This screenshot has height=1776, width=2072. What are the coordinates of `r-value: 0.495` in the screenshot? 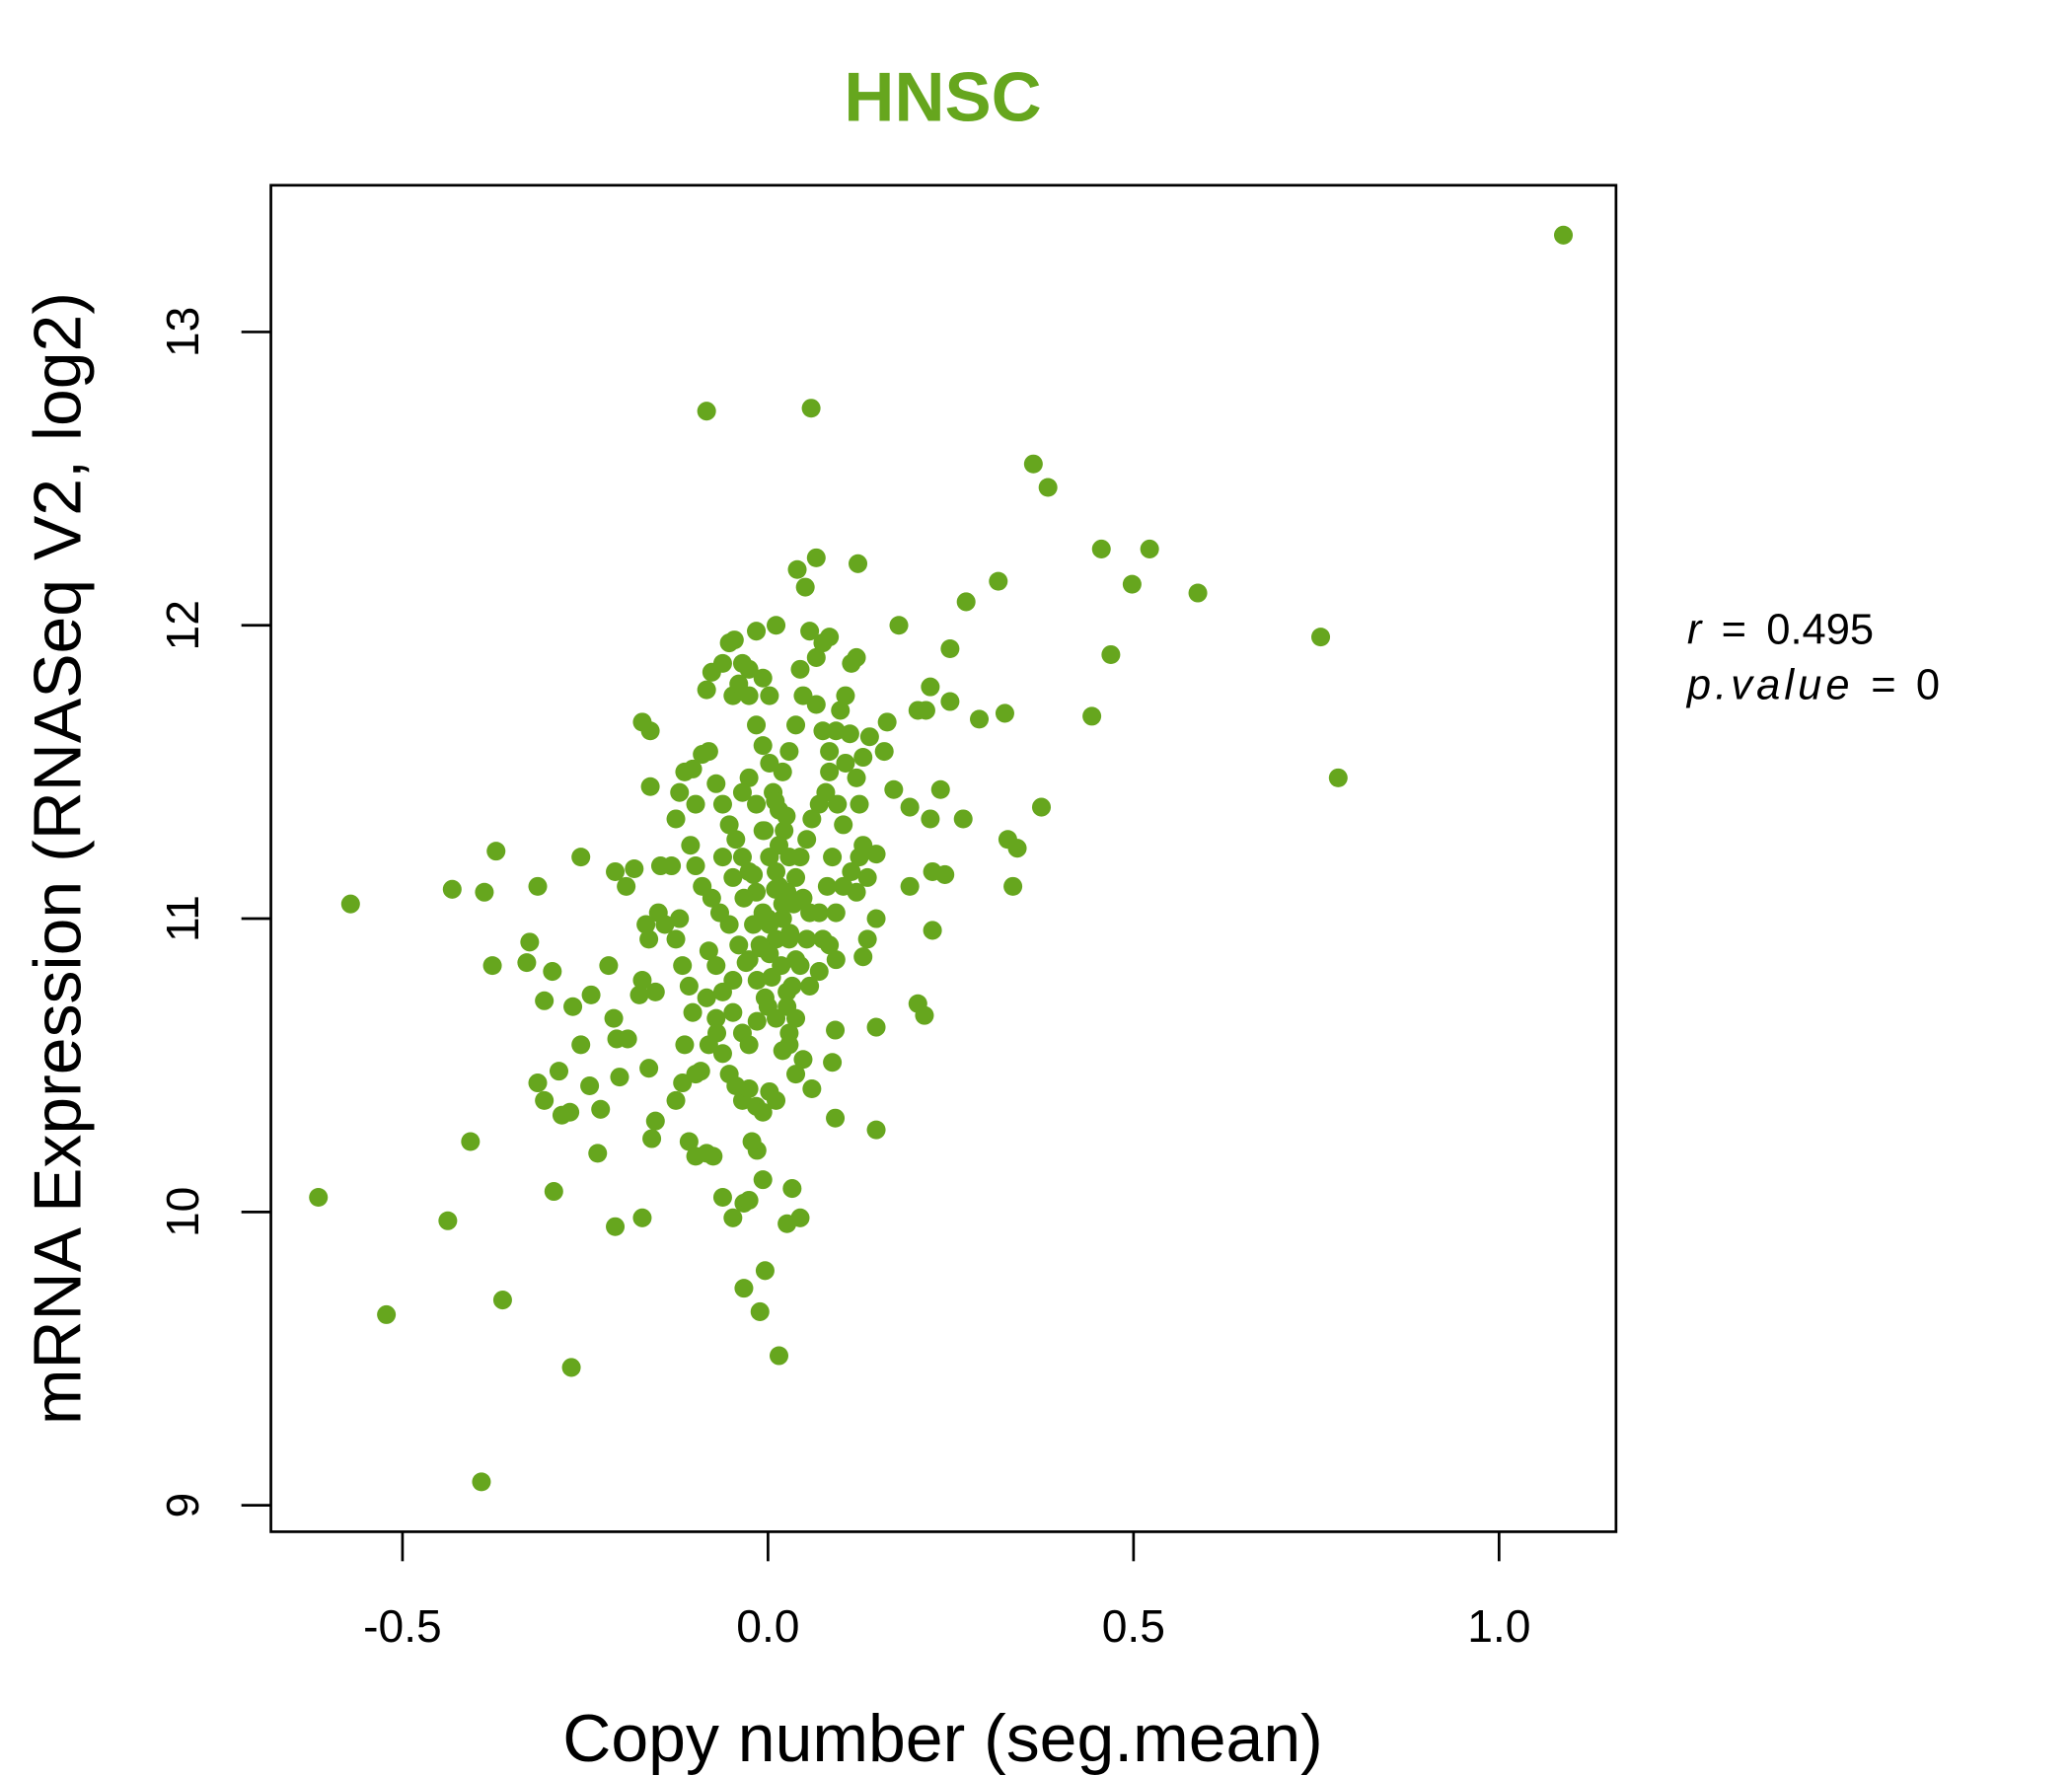 It's located at (1820, 631).